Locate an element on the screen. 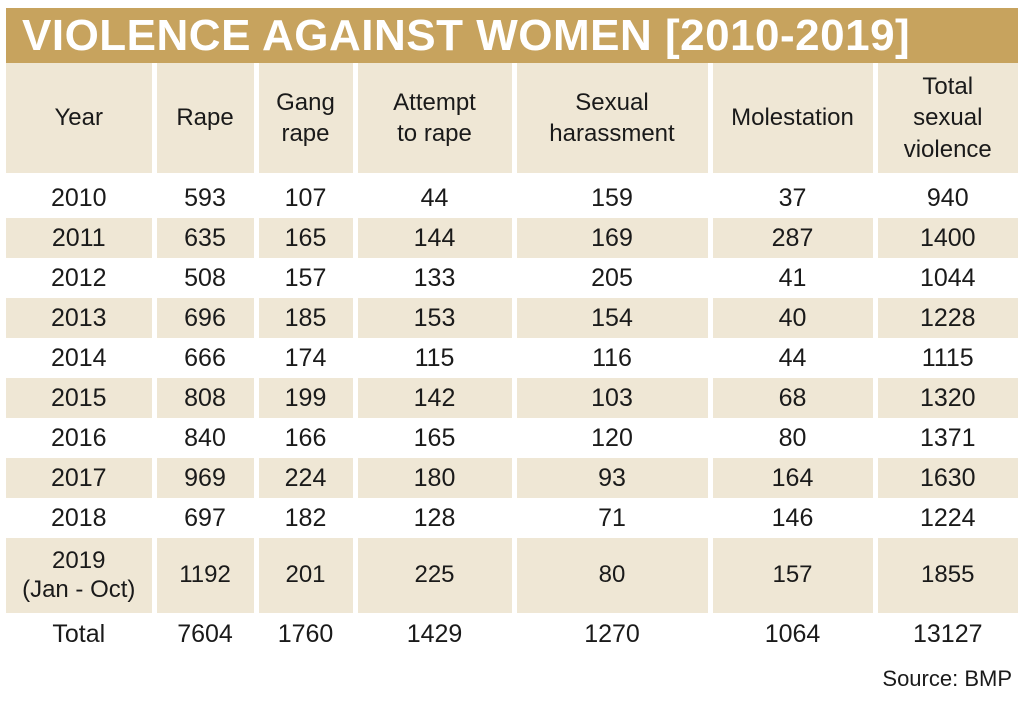  column-header: Gang rape is located at coordinates (307, 120).